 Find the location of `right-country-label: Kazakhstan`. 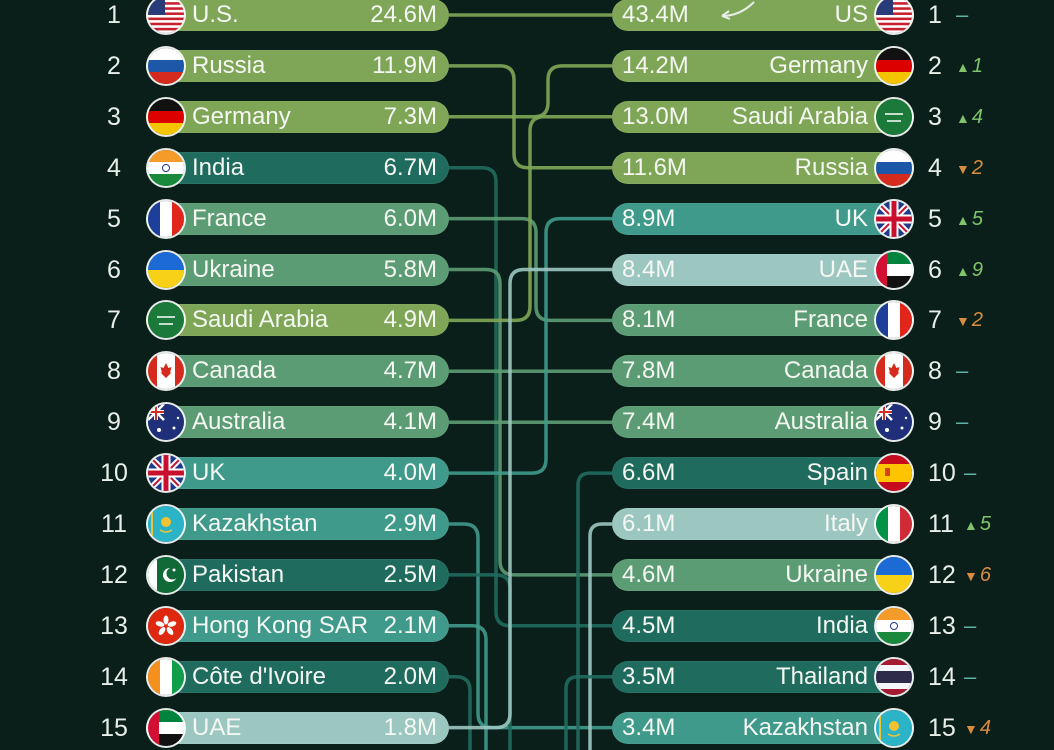

right-country-label: Kazakhstan is located at coordinates (805, 727).